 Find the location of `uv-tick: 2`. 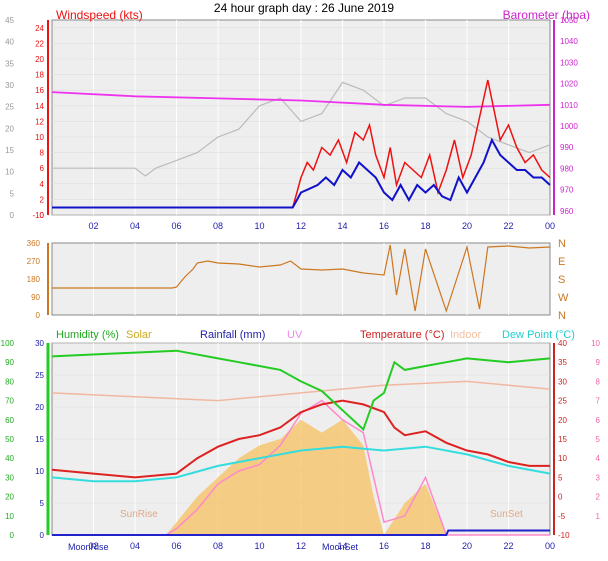

uv-tick: 2 is located at coordinates (598, 497).